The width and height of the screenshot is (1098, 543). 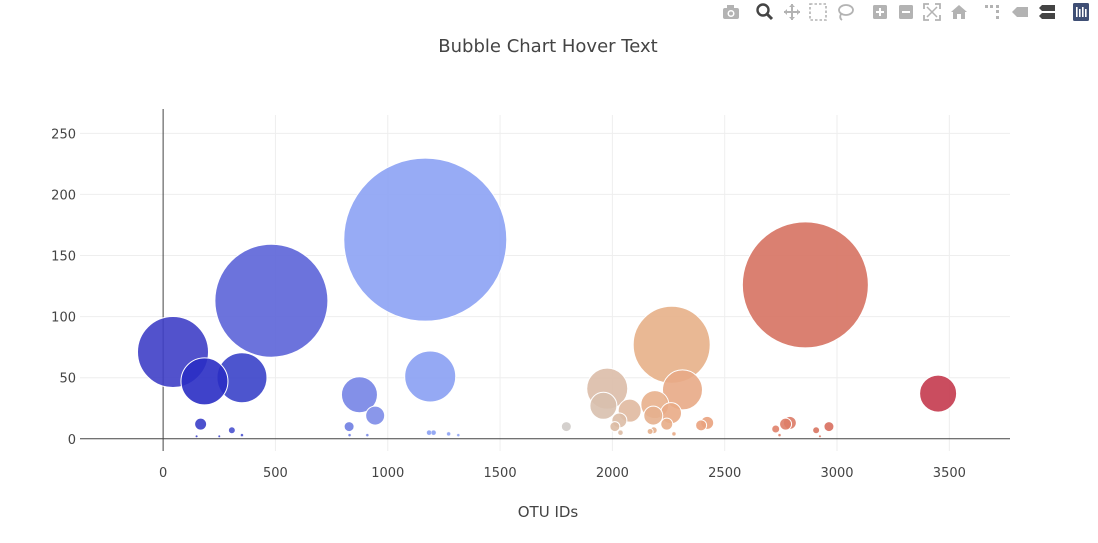 What do you see at coordinates (63, 318) in the screenshot?
I see `y-tick-label: 100` at bounding box center [63, 318].